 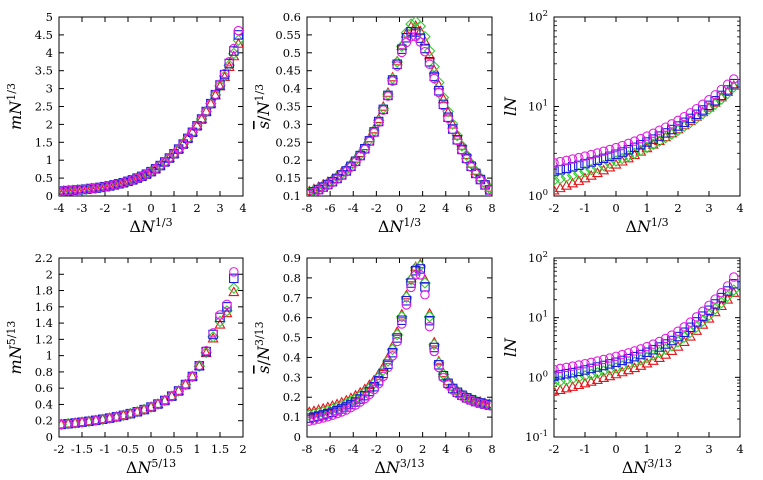 I want to click on y-tick-label: 100, so click(x=538, y=376).